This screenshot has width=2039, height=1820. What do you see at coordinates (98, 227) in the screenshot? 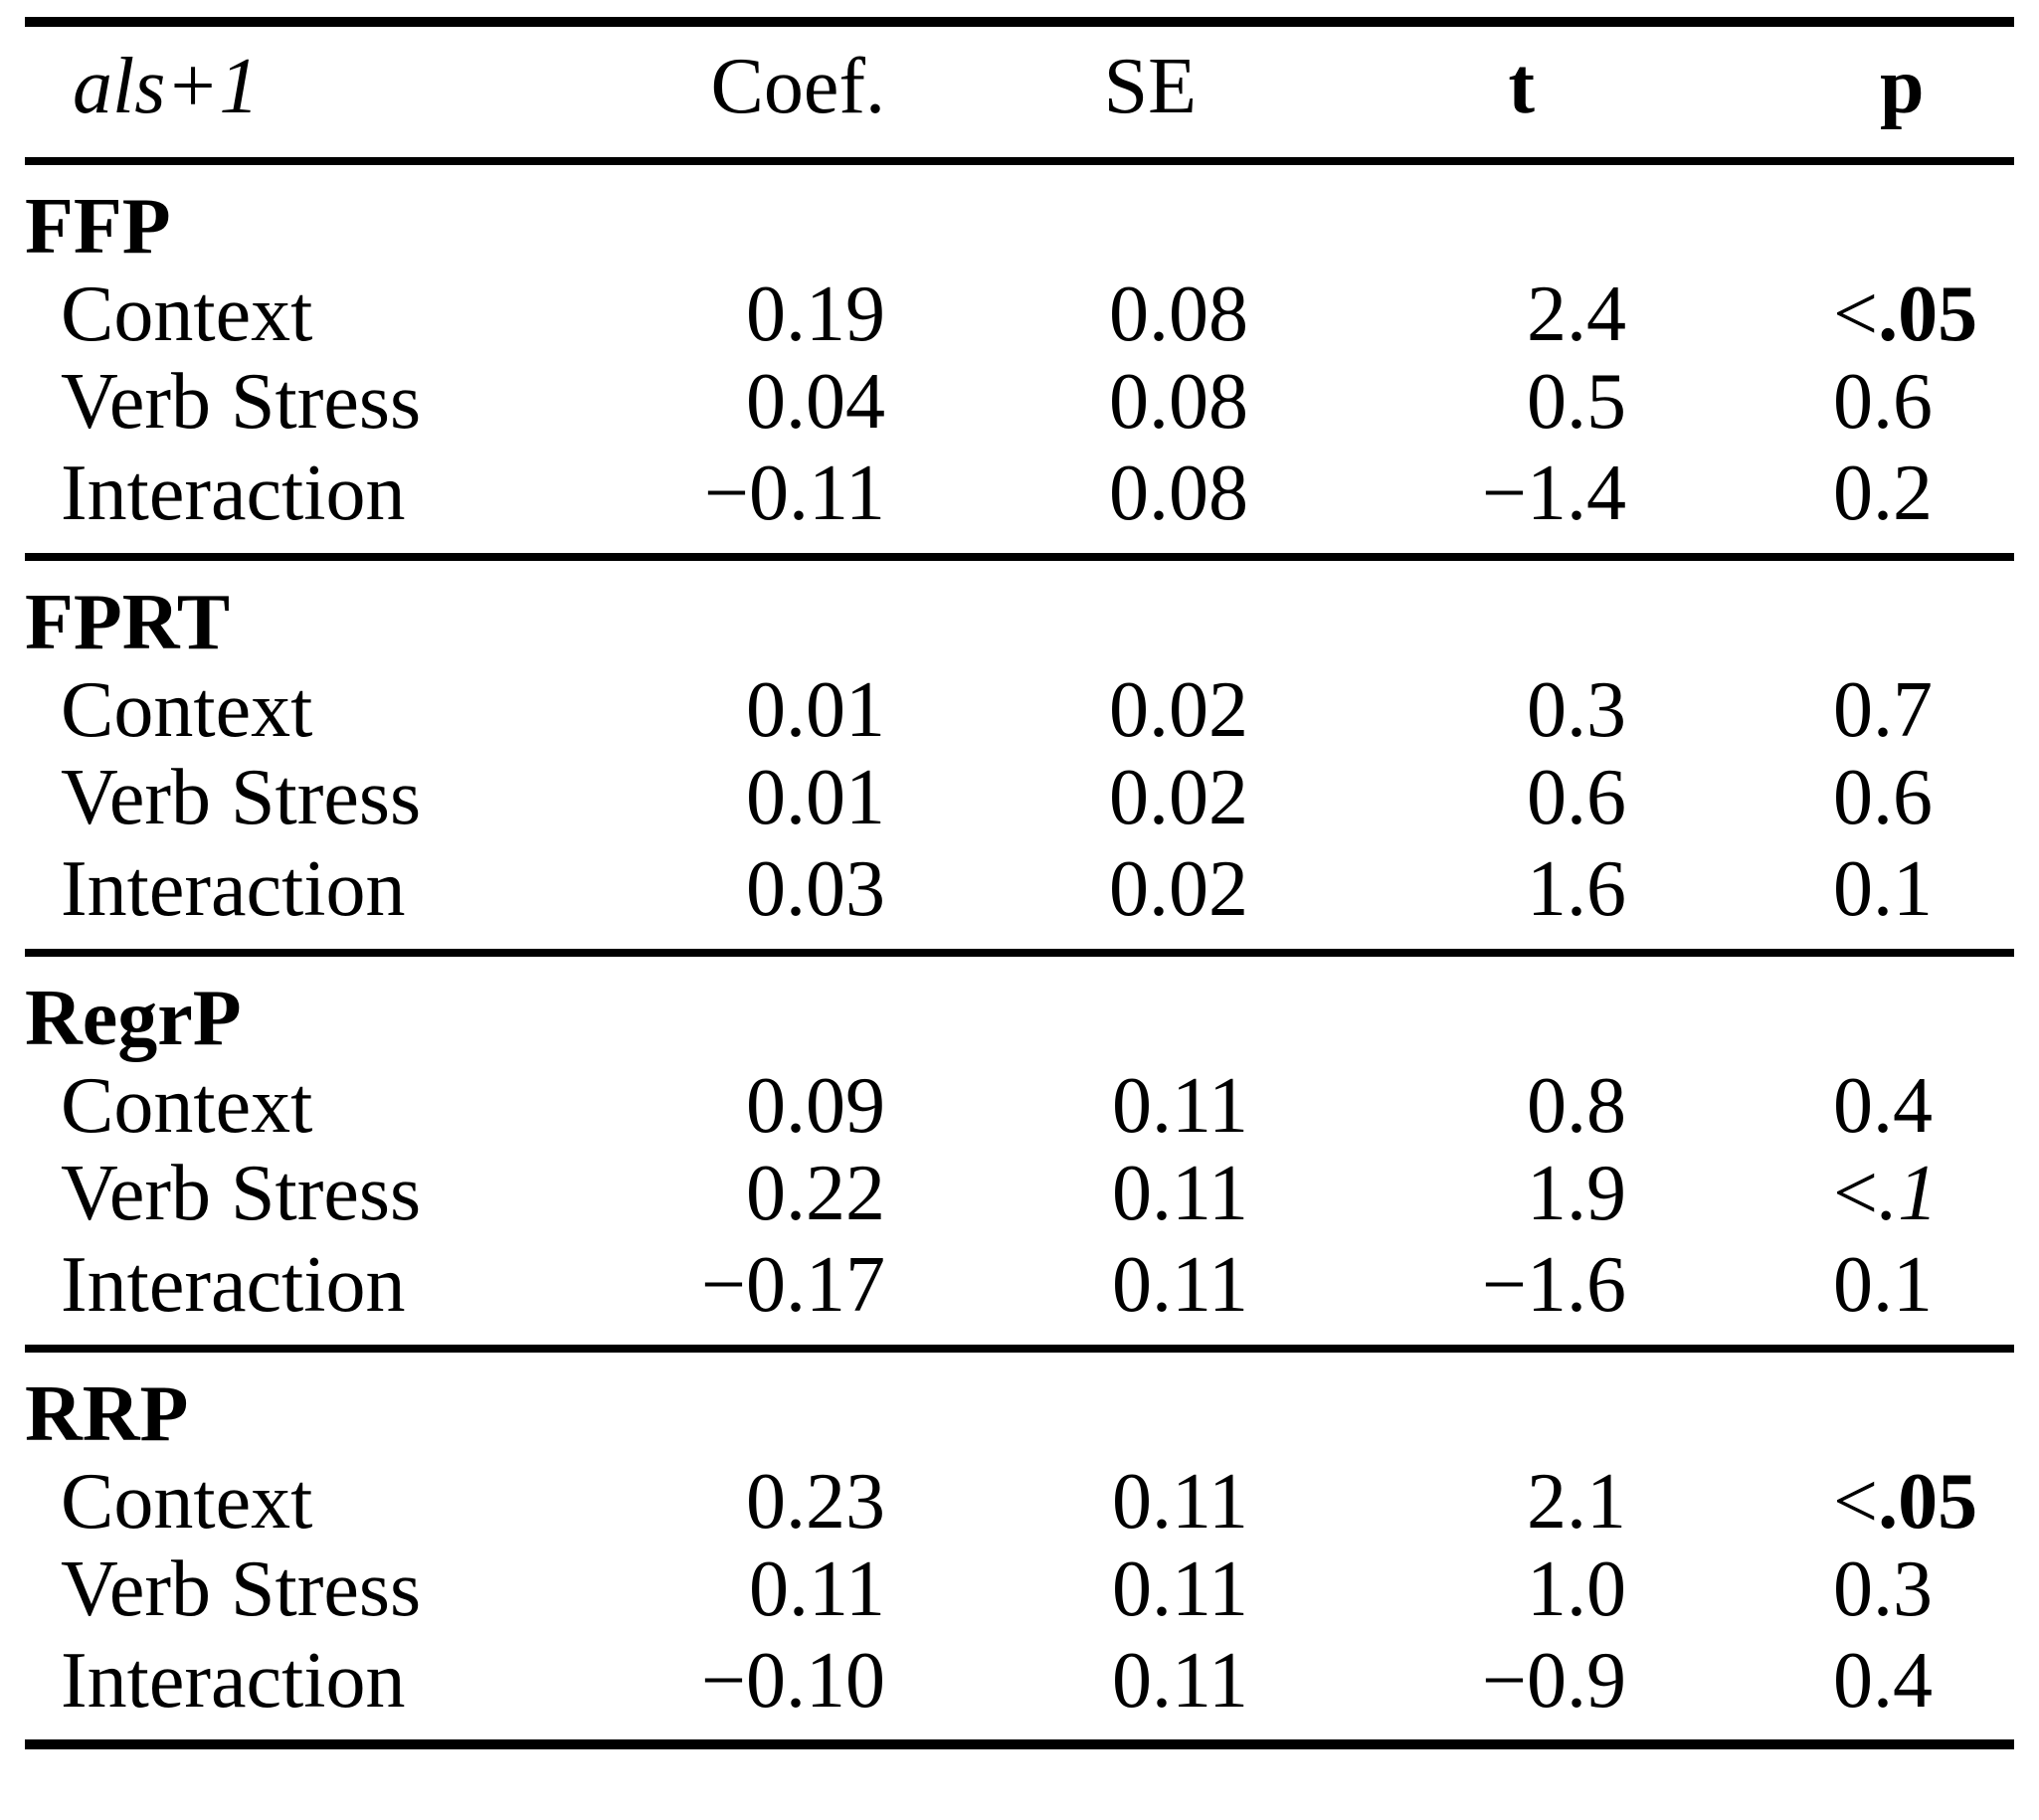
I see `section-name: FFP` at bounding box center [98, 227].